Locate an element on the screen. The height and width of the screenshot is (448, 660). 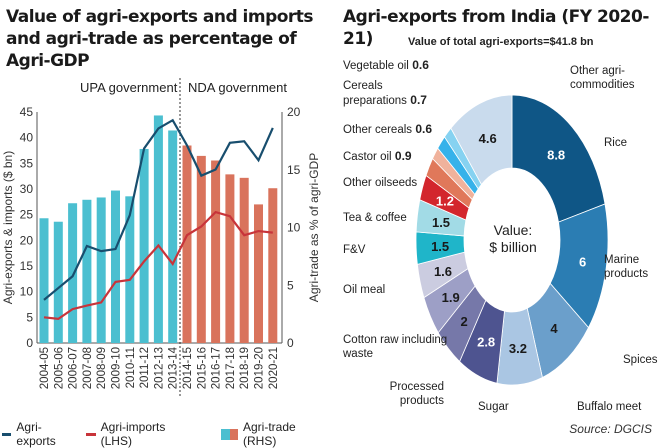
slice-label-text: Cotton raw including waste is located at coordinates (395, 347).